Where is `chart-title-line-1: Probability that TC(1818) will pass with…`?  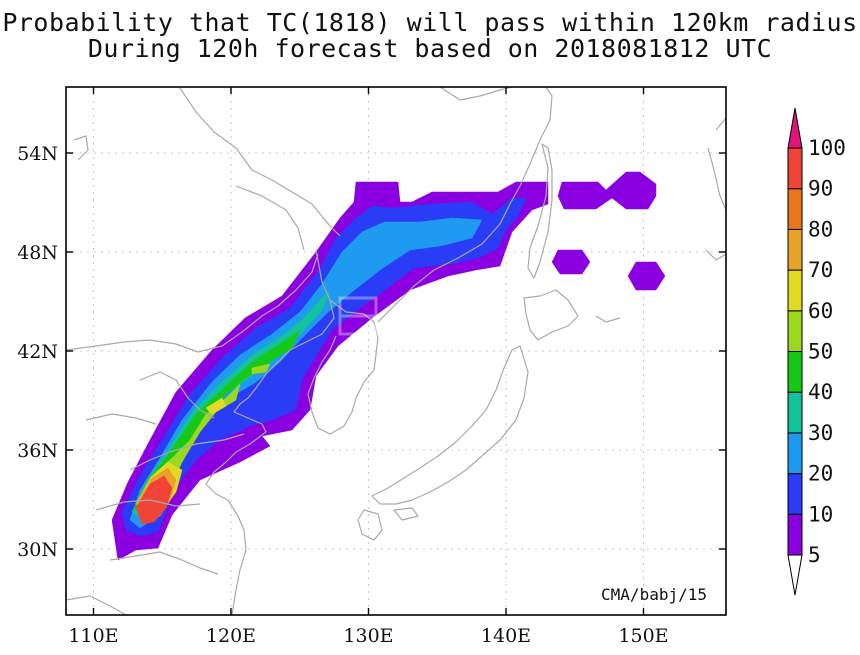 chart-title-line-1: Probability that TC(1818) will pass with… is located at coordinates (430, 22).